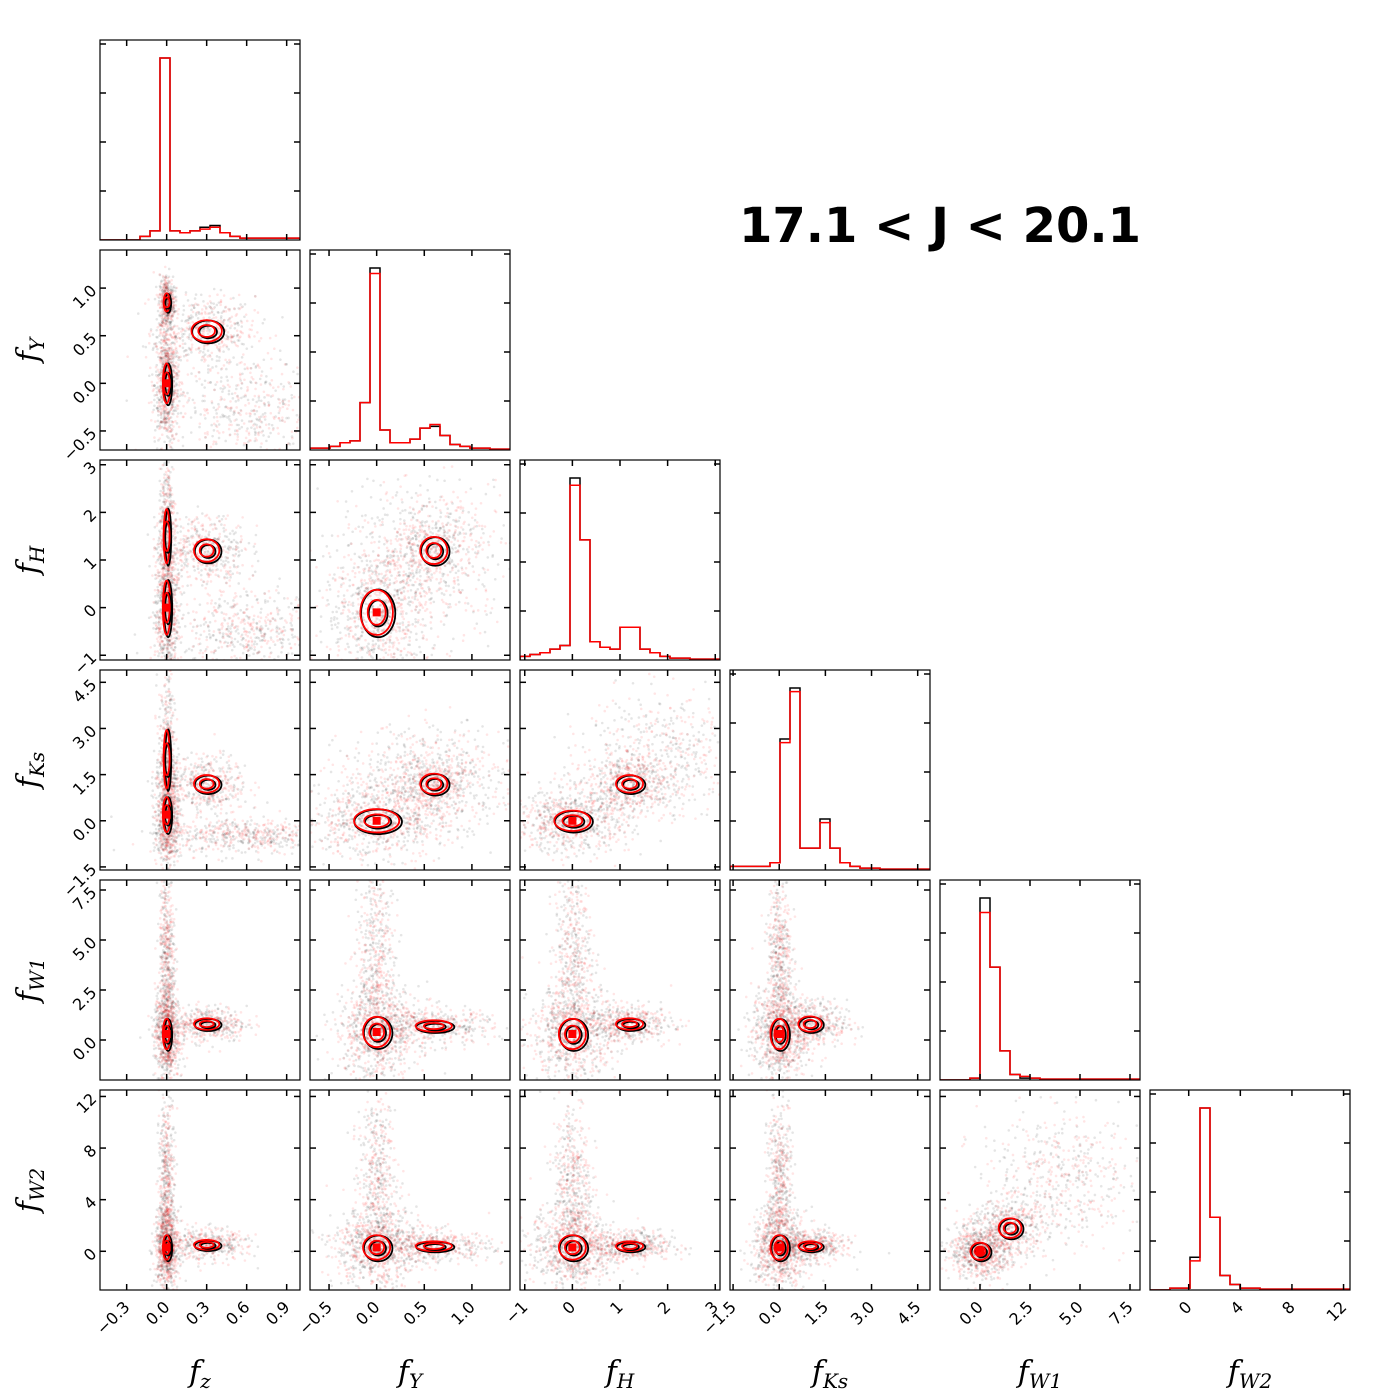 Image resolution: width=1390 pixels, height=1390 pixels. Describe the element at coordinates (90, 563) in the screenshot. I see `y-tick-label: 1` at that location.